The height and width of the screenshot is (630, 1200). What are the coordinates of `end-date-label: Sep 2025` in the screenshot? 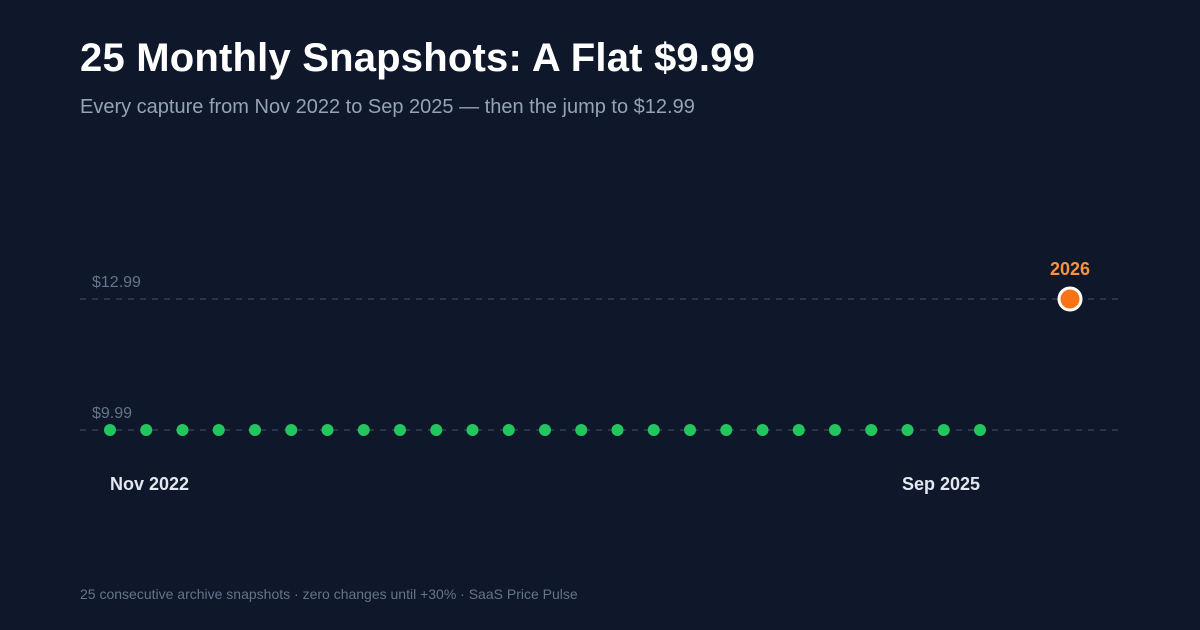 It's located at (941, 484).